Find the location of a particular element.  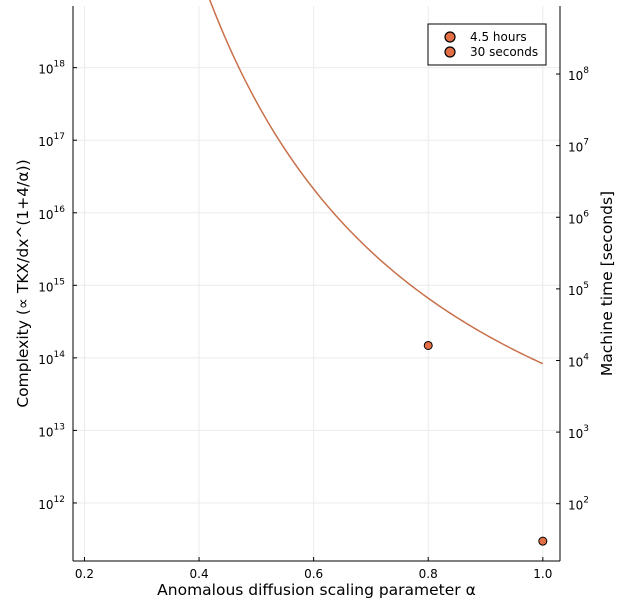

right-y-tick-label: 10⁷ is located at coordinates (578, 146).